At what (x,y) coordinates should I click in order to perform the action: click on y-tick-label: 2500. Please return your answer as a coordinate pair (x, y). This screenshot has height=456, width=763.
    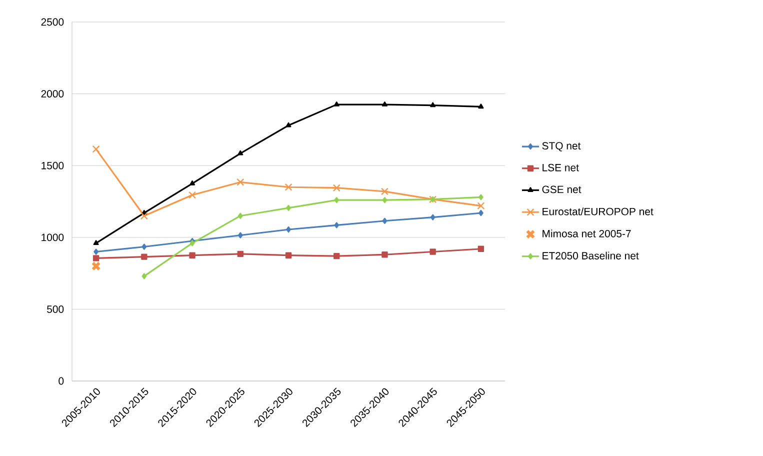
    Looking at the image, I should click on (52, 22).